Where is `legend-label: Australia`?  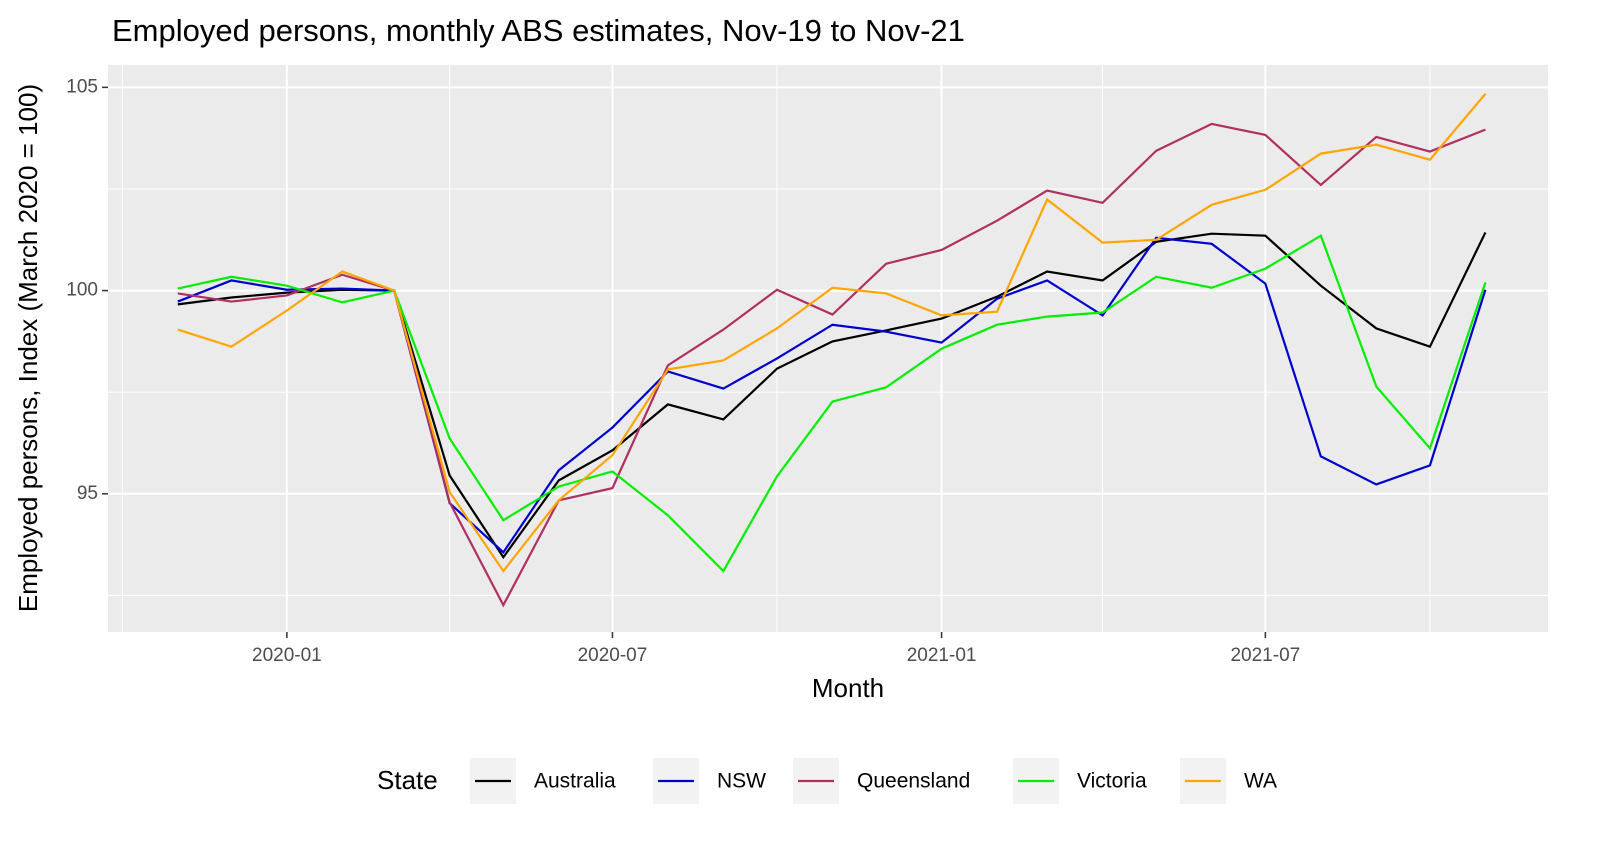
legend-label: Australia is located at coordinates (575, 781).